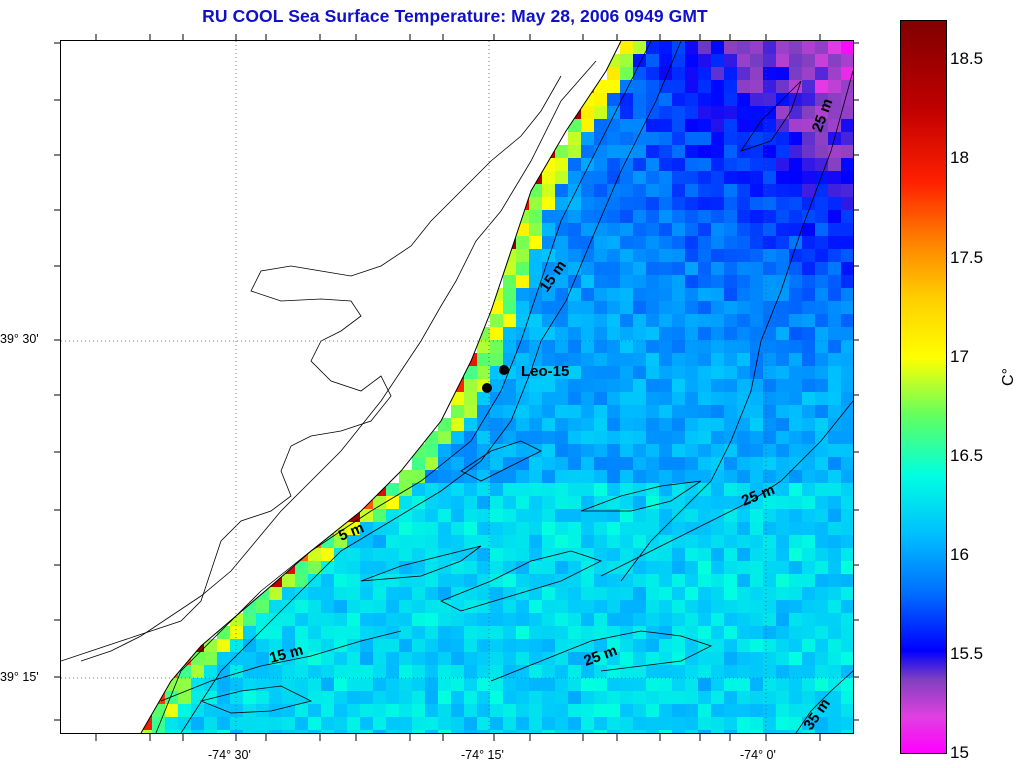  What do you see at coordinates (601, 656) in the screenshot?
I see `contour-25m-south` at bounding box center [601, 656].